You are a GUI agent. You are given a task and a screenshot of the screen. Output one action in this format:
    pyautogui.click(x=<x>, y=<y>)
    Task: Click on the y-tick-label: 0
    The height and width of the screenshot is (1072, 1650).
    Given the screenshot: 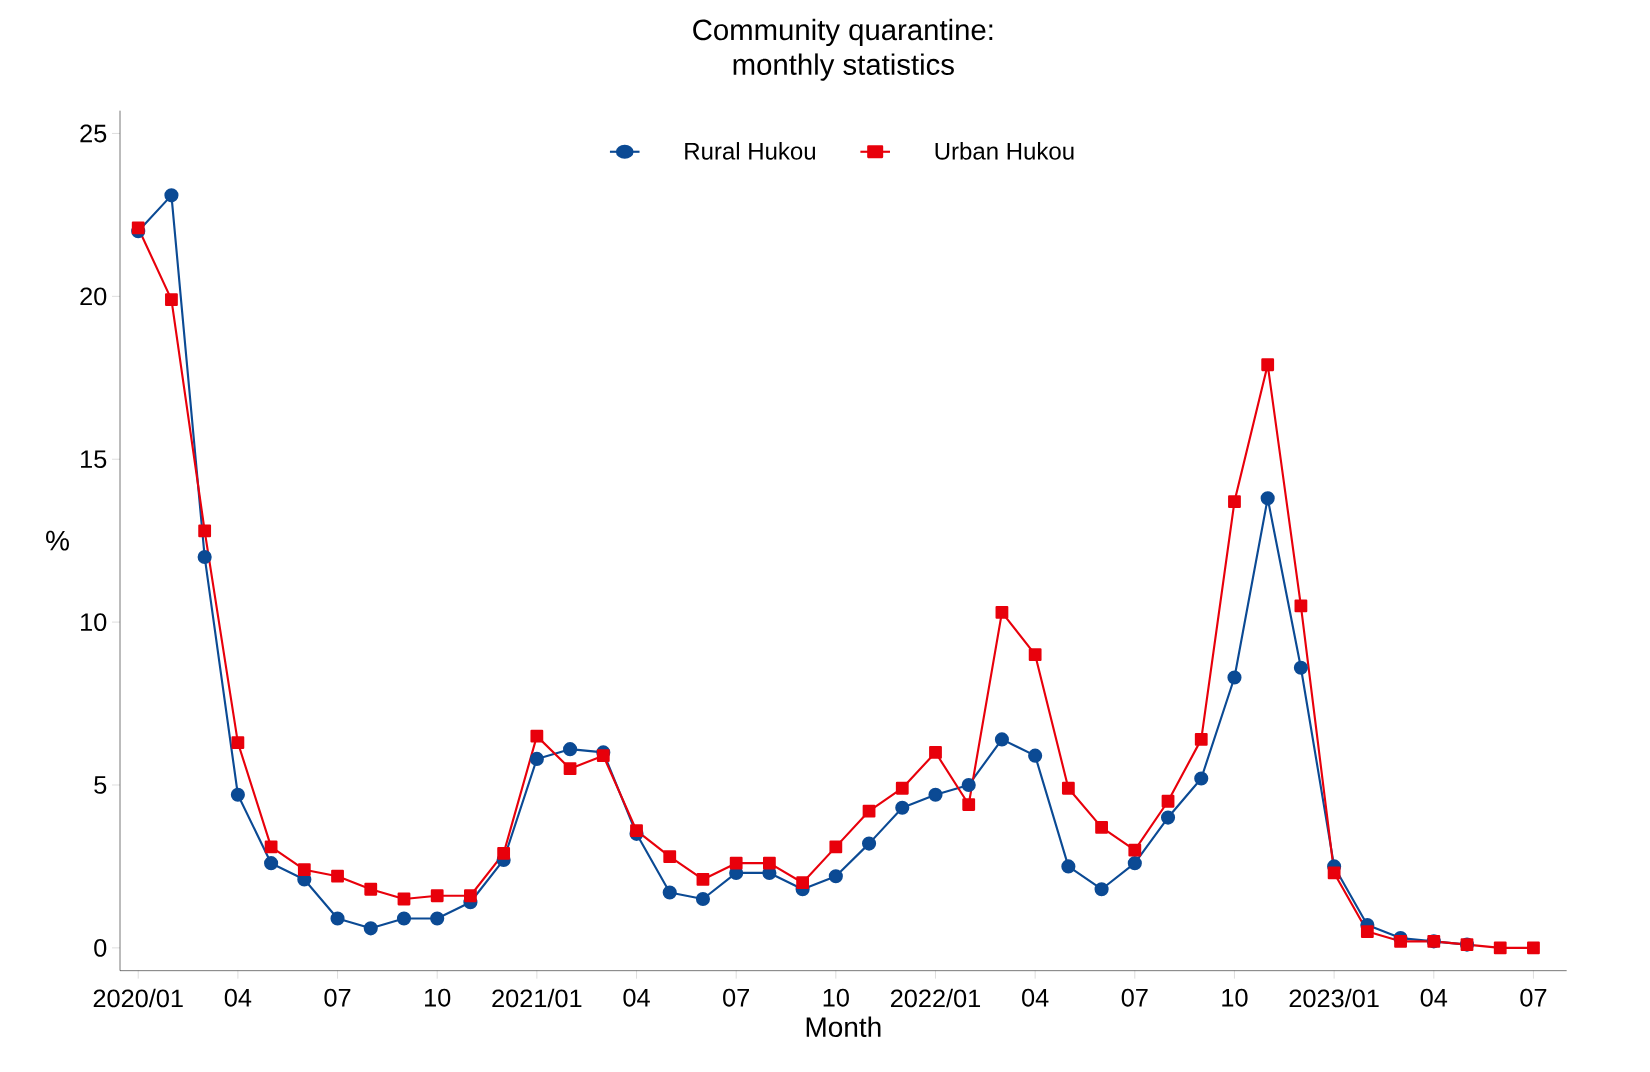 What is the action you would take?
    pyautogui.click(x=100, y=947)
    